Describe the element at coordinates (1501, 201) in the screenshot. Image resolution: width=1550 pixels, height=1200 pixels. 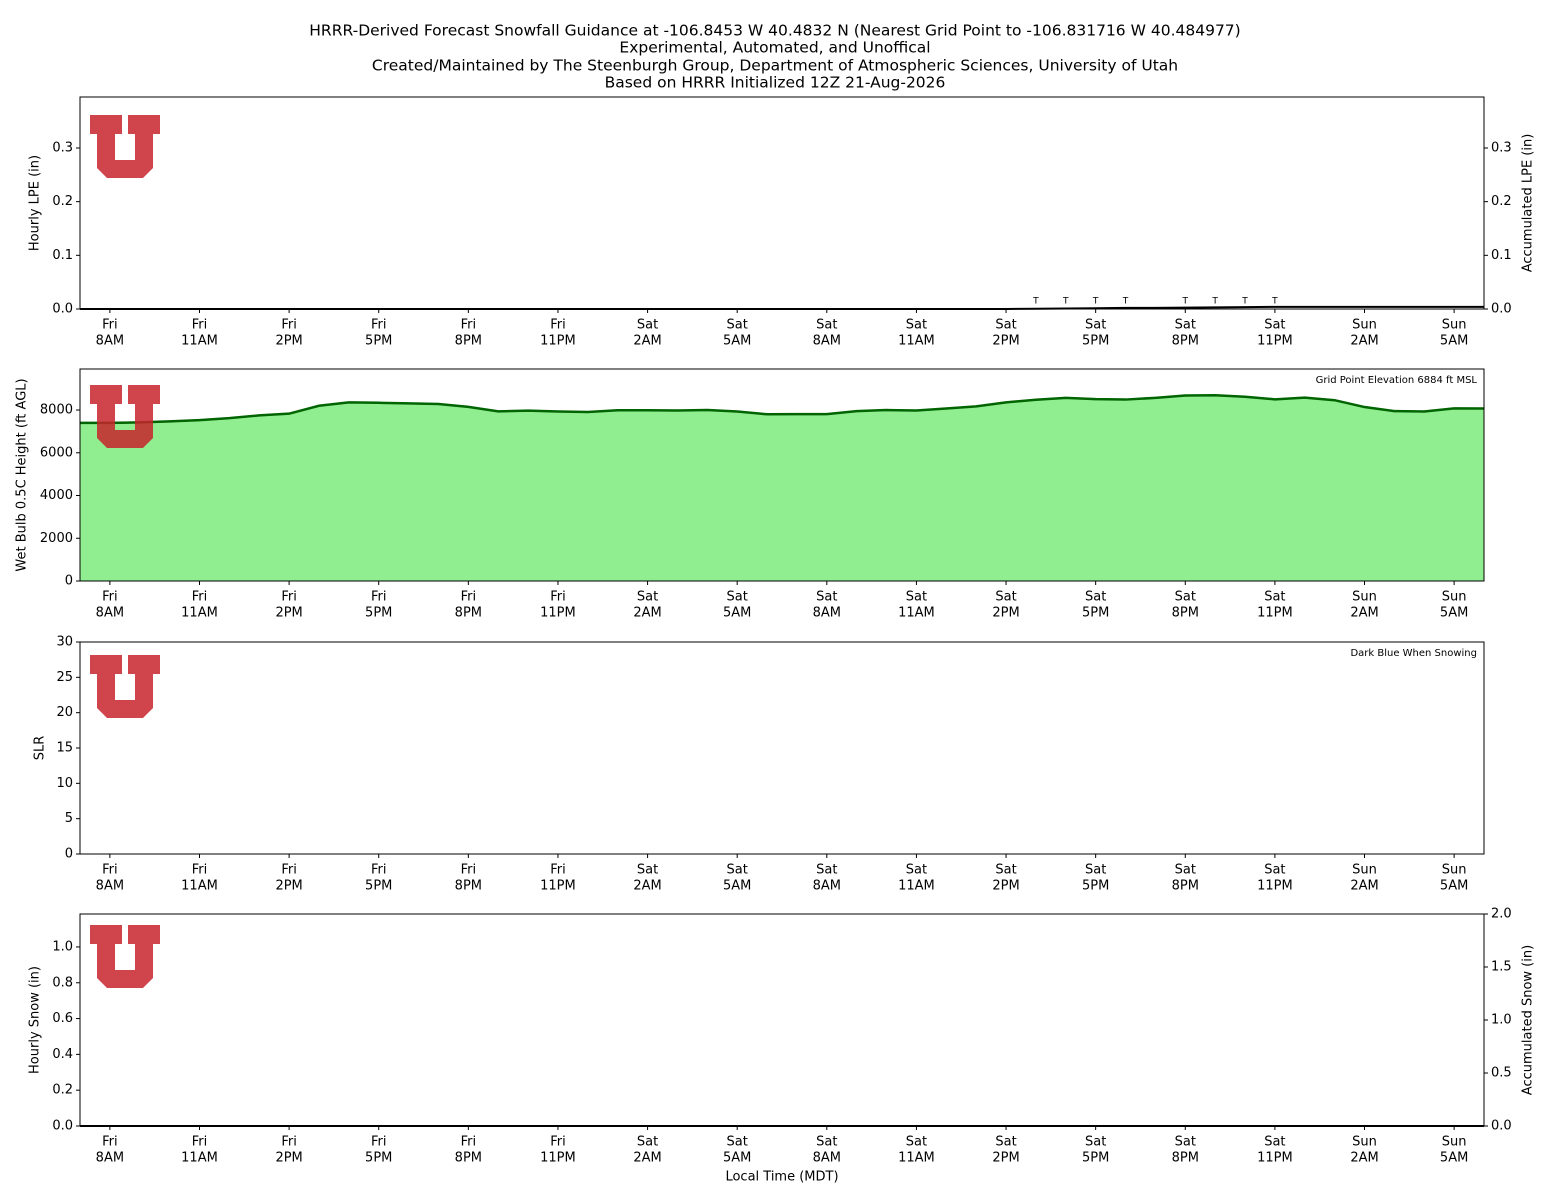
I see `y2-tick-label: 0.2` at that location.